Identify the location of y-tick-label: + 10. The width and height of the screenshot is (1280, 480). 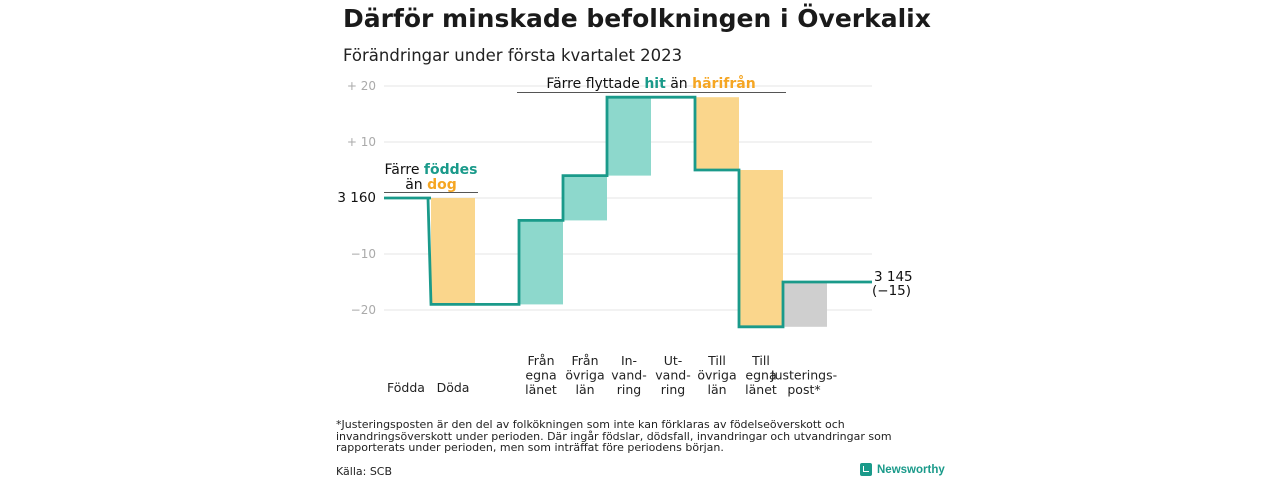
(361, 142).